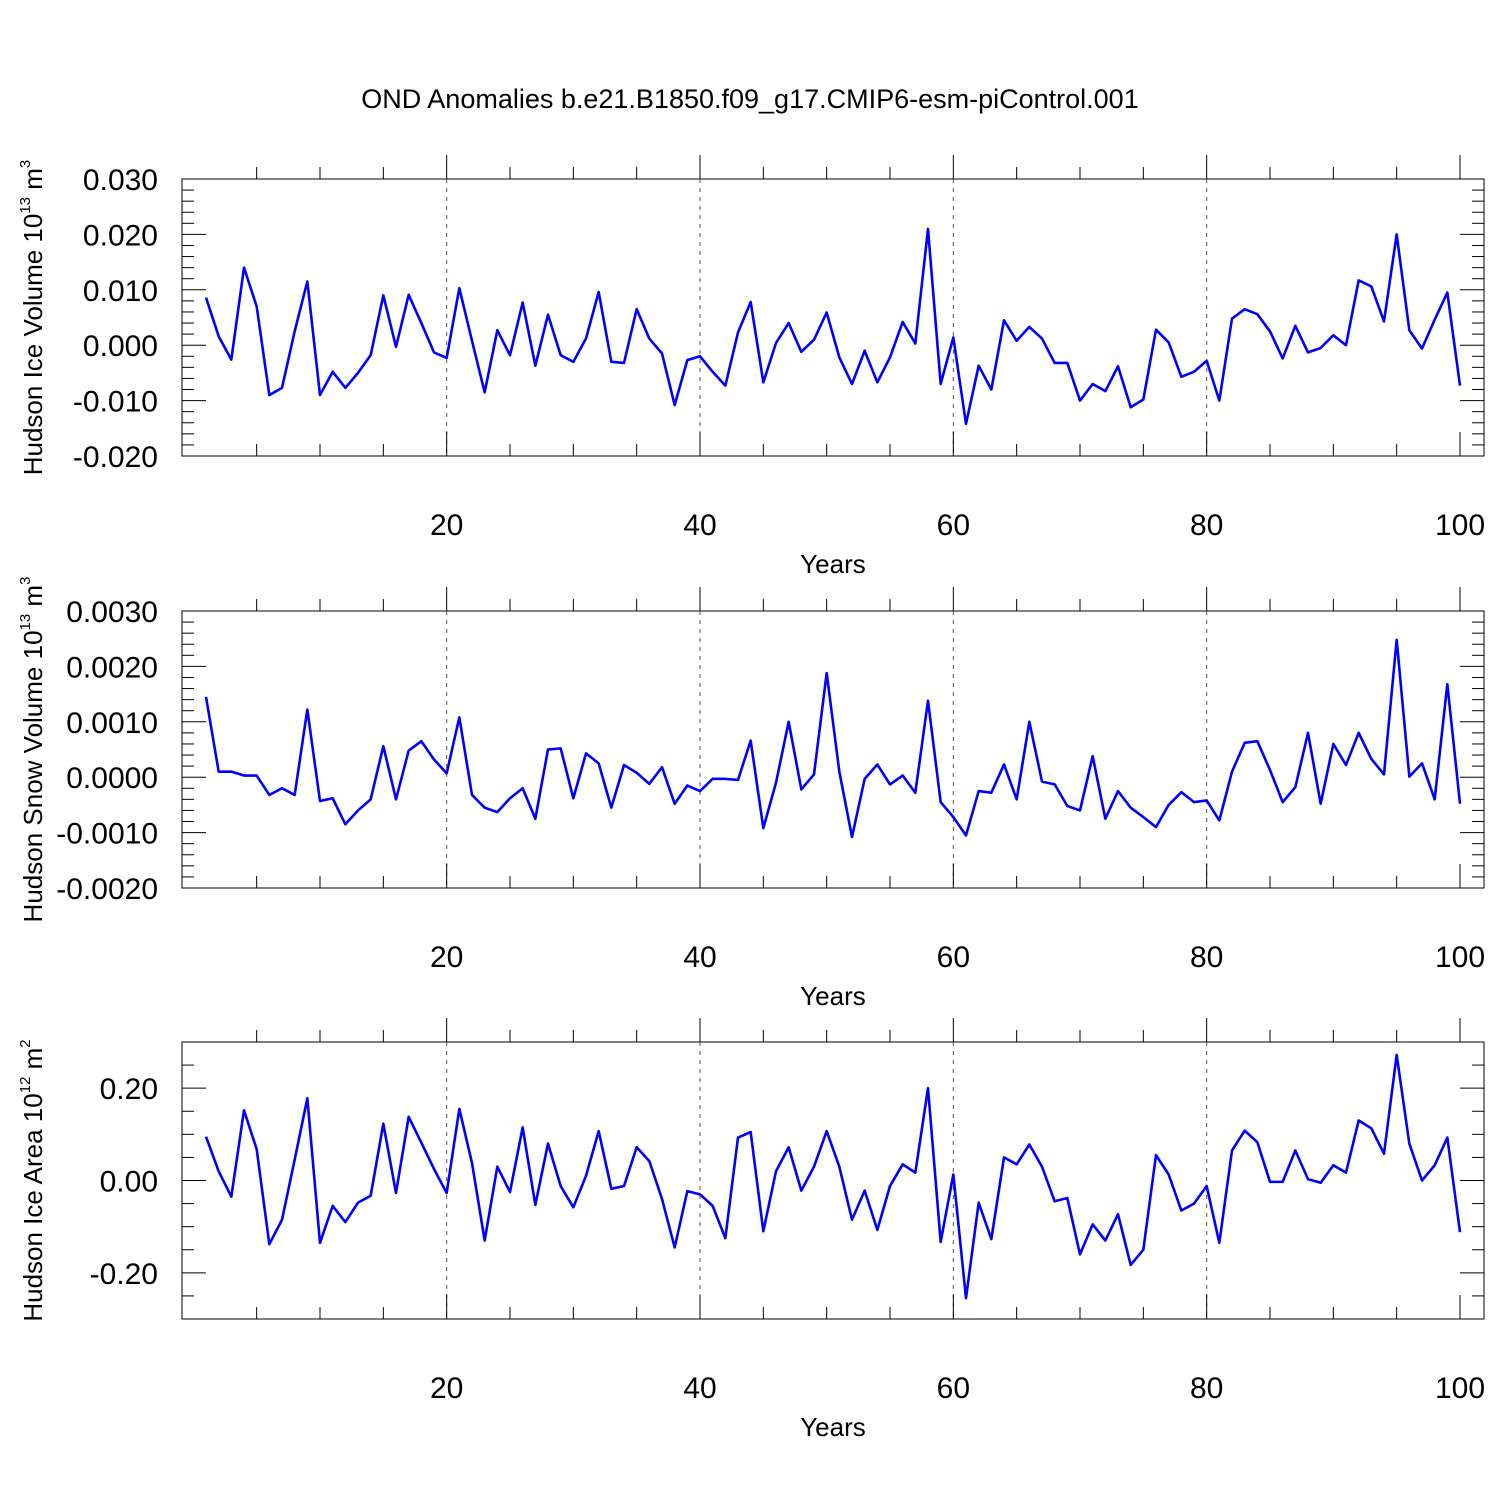  Describe the element at coordinates (112, 667) in the screenshot. I see `y-tick-label: 0.0020` at that location.